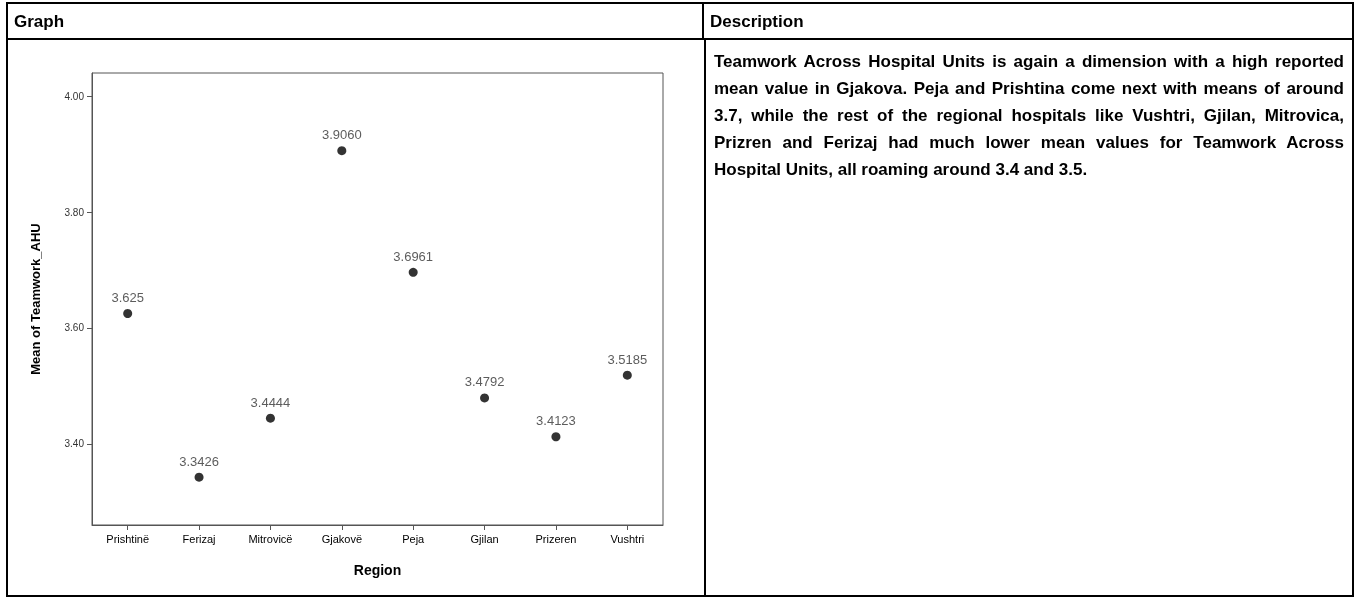  What do you see at coordinates (627, 538) in the screenshot?
I see `x-tick-label: Vushtri` at bounding box center [627, 538].